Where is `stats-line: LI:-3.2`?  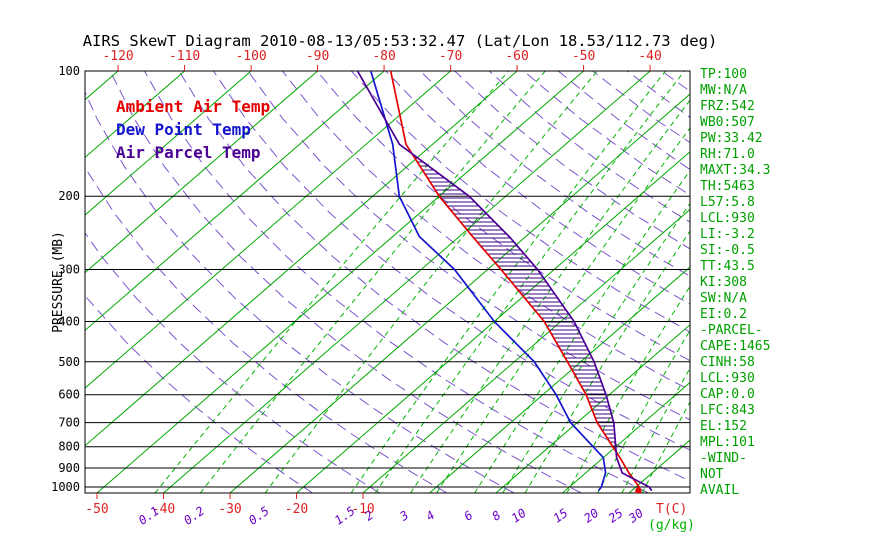 stats-line: LI:-3.2 is located at coordinates (727, 234).